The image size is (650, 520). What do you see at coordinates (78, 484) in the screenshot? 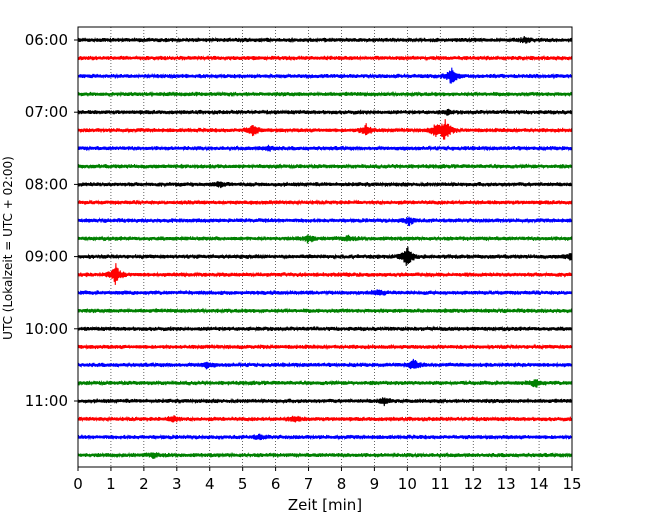
I see `x-tick-label: 0` at bounding box center [78, 484].